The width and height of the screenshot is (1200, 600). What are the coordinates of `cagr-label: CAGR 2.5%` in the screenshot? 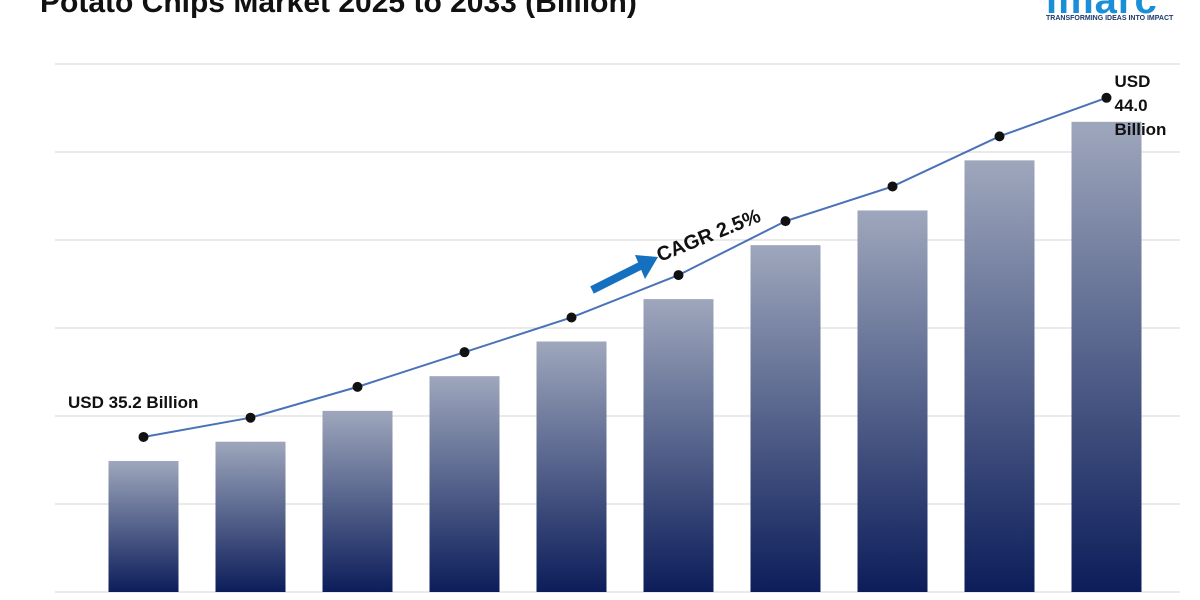 It's located at (709, 236).